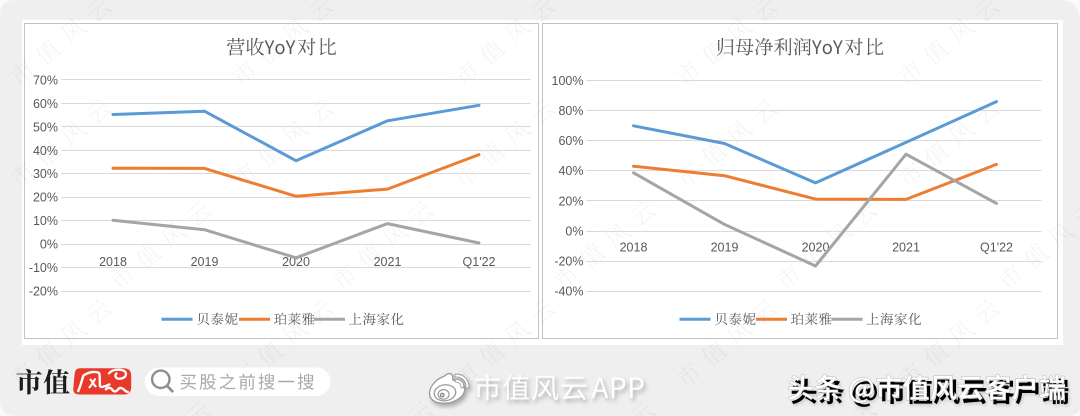  Describe the element at coordinates (45, 127) in the screenshot. I see `svg-text: 50%` at that location.